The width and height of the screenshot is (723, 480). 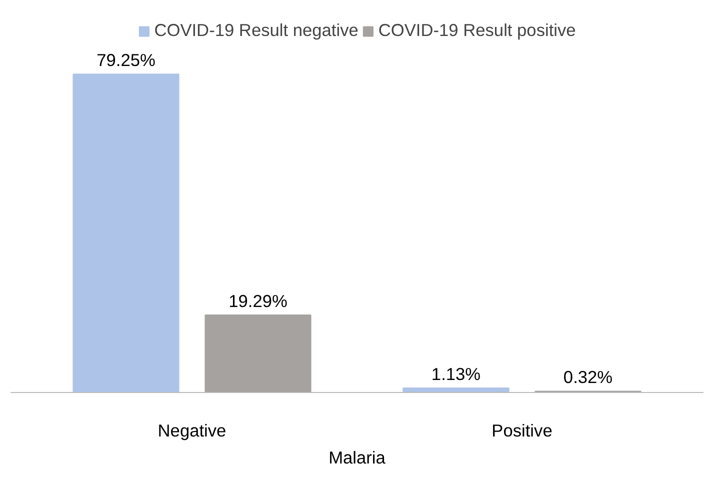 I want to click on data-label: 1.13%, so click(x=456, y=374).